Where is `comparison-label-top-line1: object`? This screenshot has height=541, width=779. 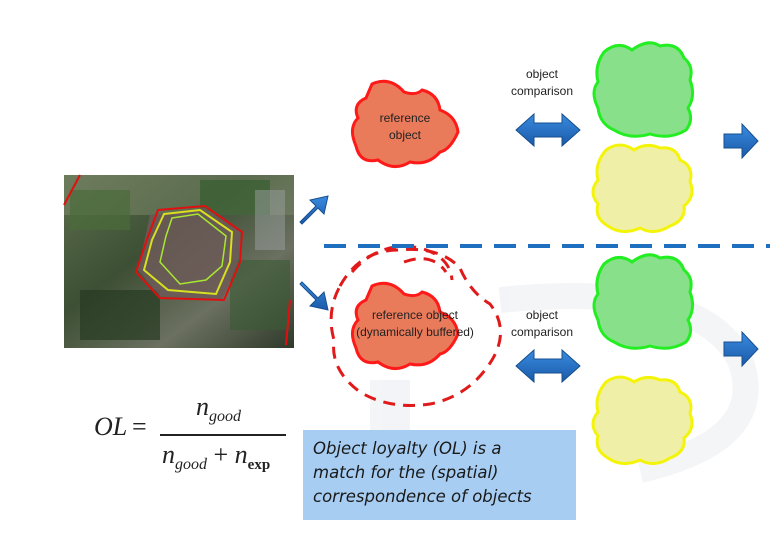
comparison-label-top-line1: object is located at coordinates (542, 74).